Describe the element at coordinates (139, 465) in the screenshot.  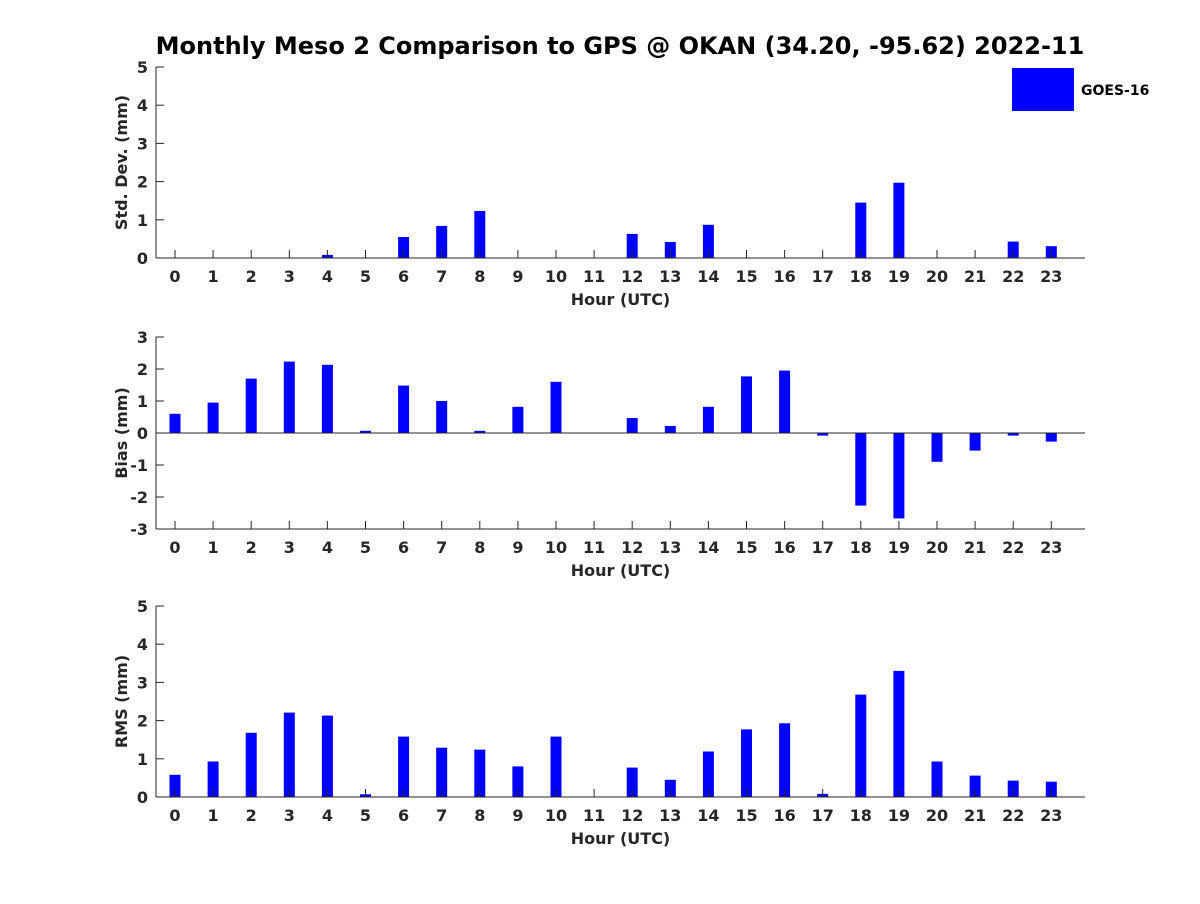
I see `y-tick-label: -1` at that location.